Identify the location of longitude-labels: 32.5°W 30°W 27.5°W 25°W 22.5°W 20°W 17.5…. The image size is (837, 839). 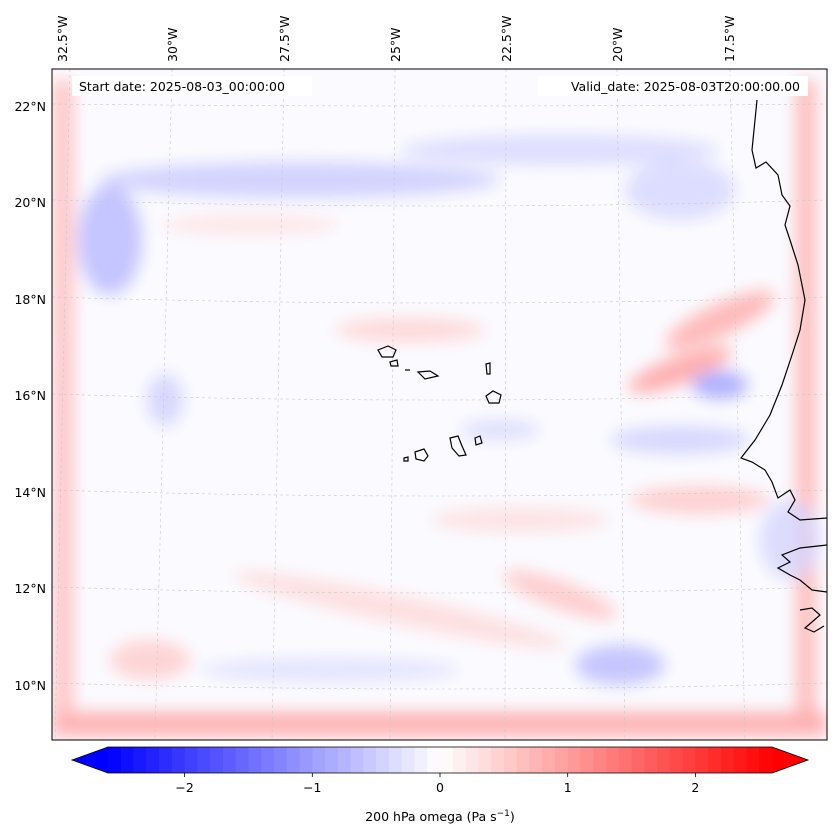
(396, 39).